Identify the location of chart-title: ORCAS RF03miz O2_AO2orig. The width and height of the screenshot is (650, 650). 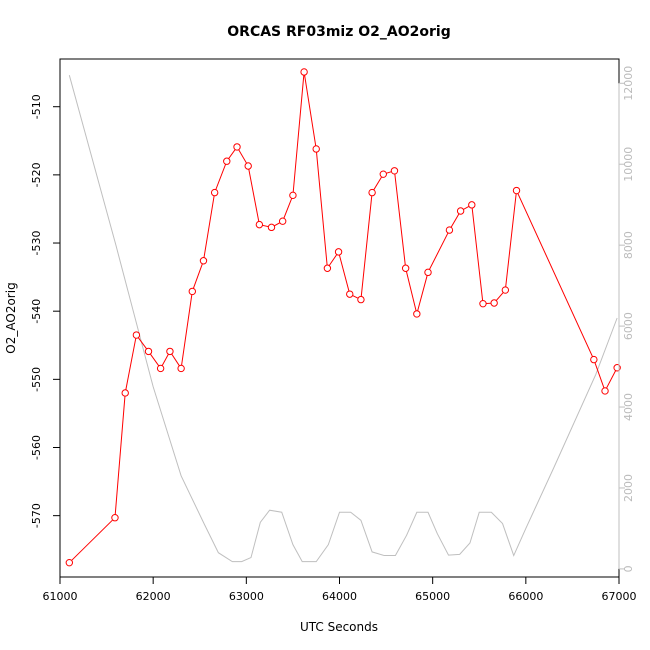
(338, 32).